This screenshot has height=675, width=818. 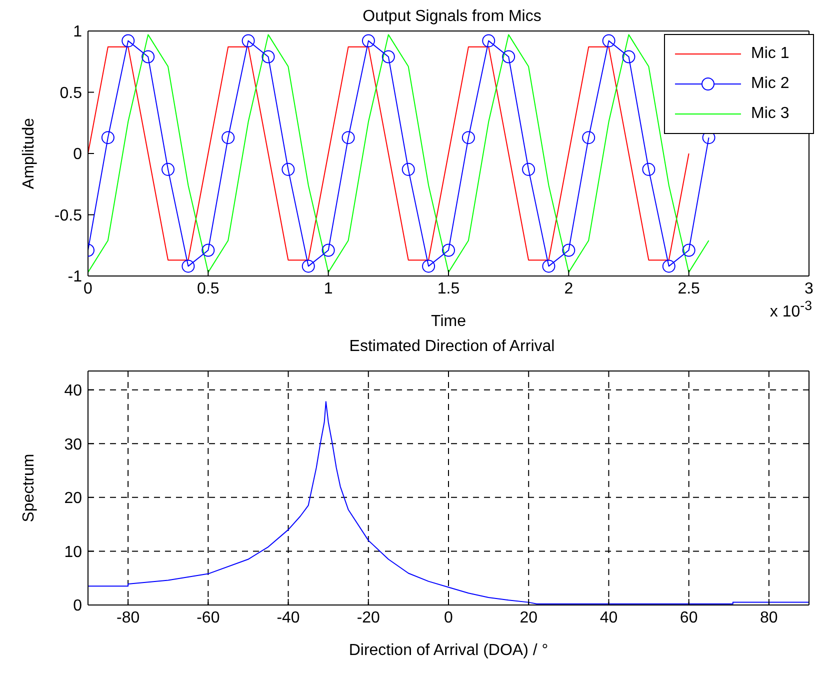 What do you see at coordinates (368, 617) in the screenshot?
I see `x-tick-label: -20` at bounding box center [368, 617].